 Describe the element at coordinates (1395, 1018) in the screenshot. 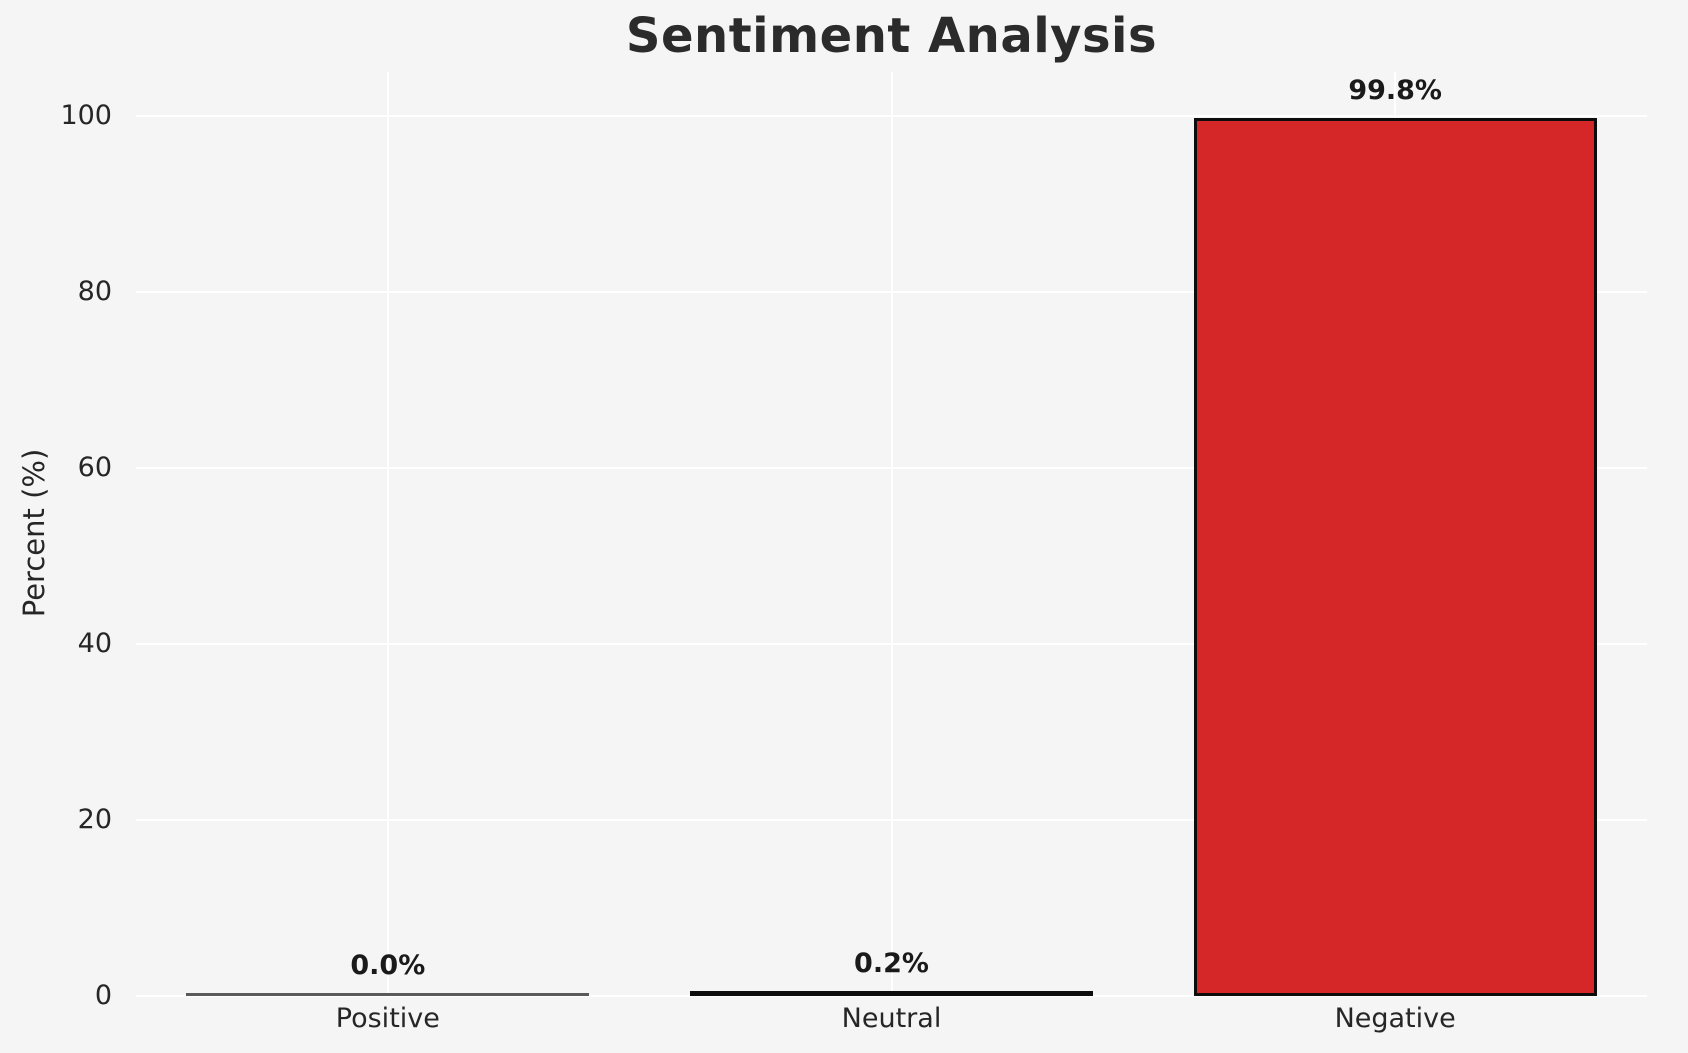

I see `x-tick-label: Negative` at that location.